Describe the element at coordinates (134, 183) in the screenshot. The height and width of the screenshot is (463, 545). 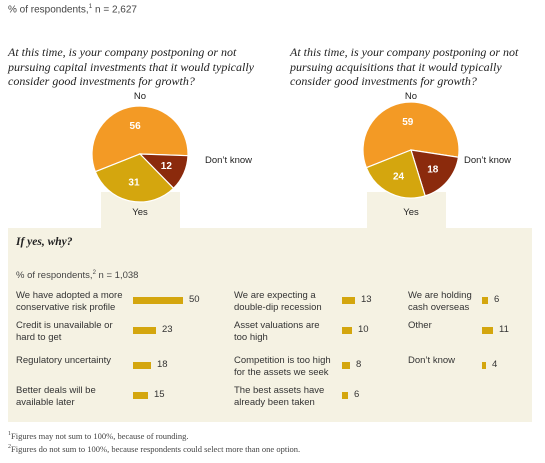
I see `pie-1-value-3: 31` at that location.